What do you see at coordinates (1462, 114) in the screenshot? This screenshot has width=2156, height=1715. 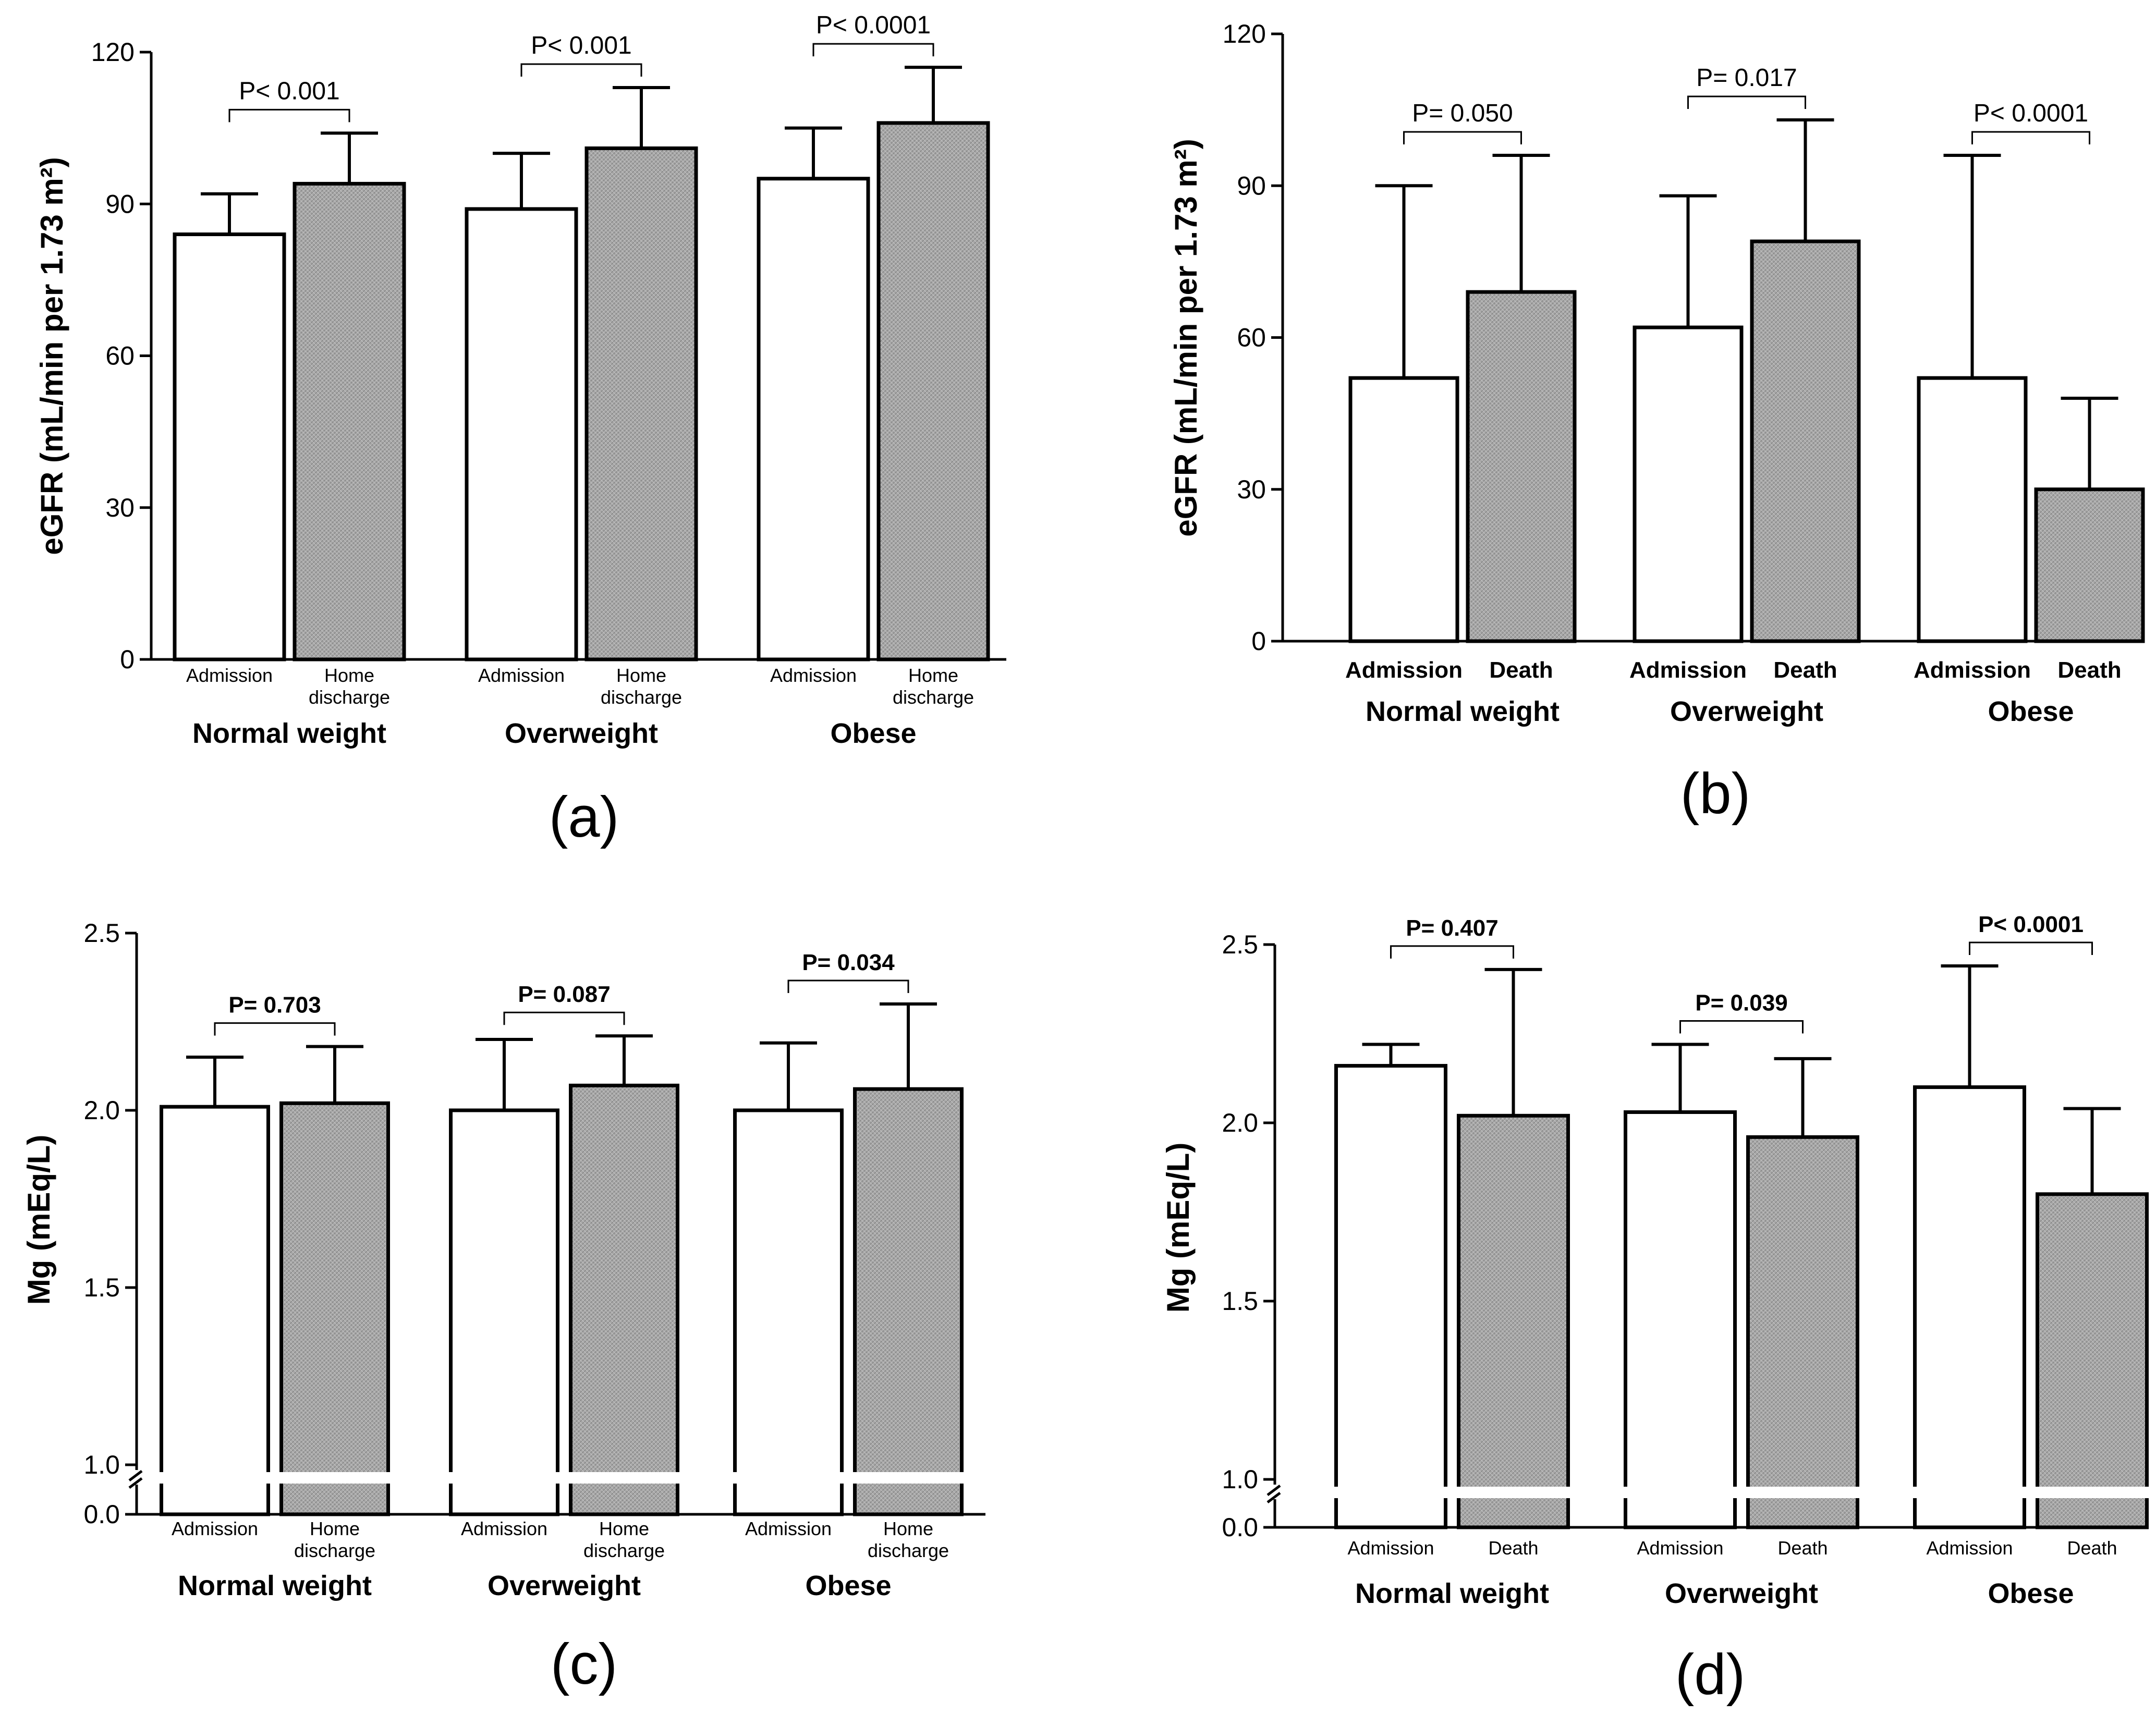 I see `p-value-label: P= 0.050` at bounding box center [1462, 114].